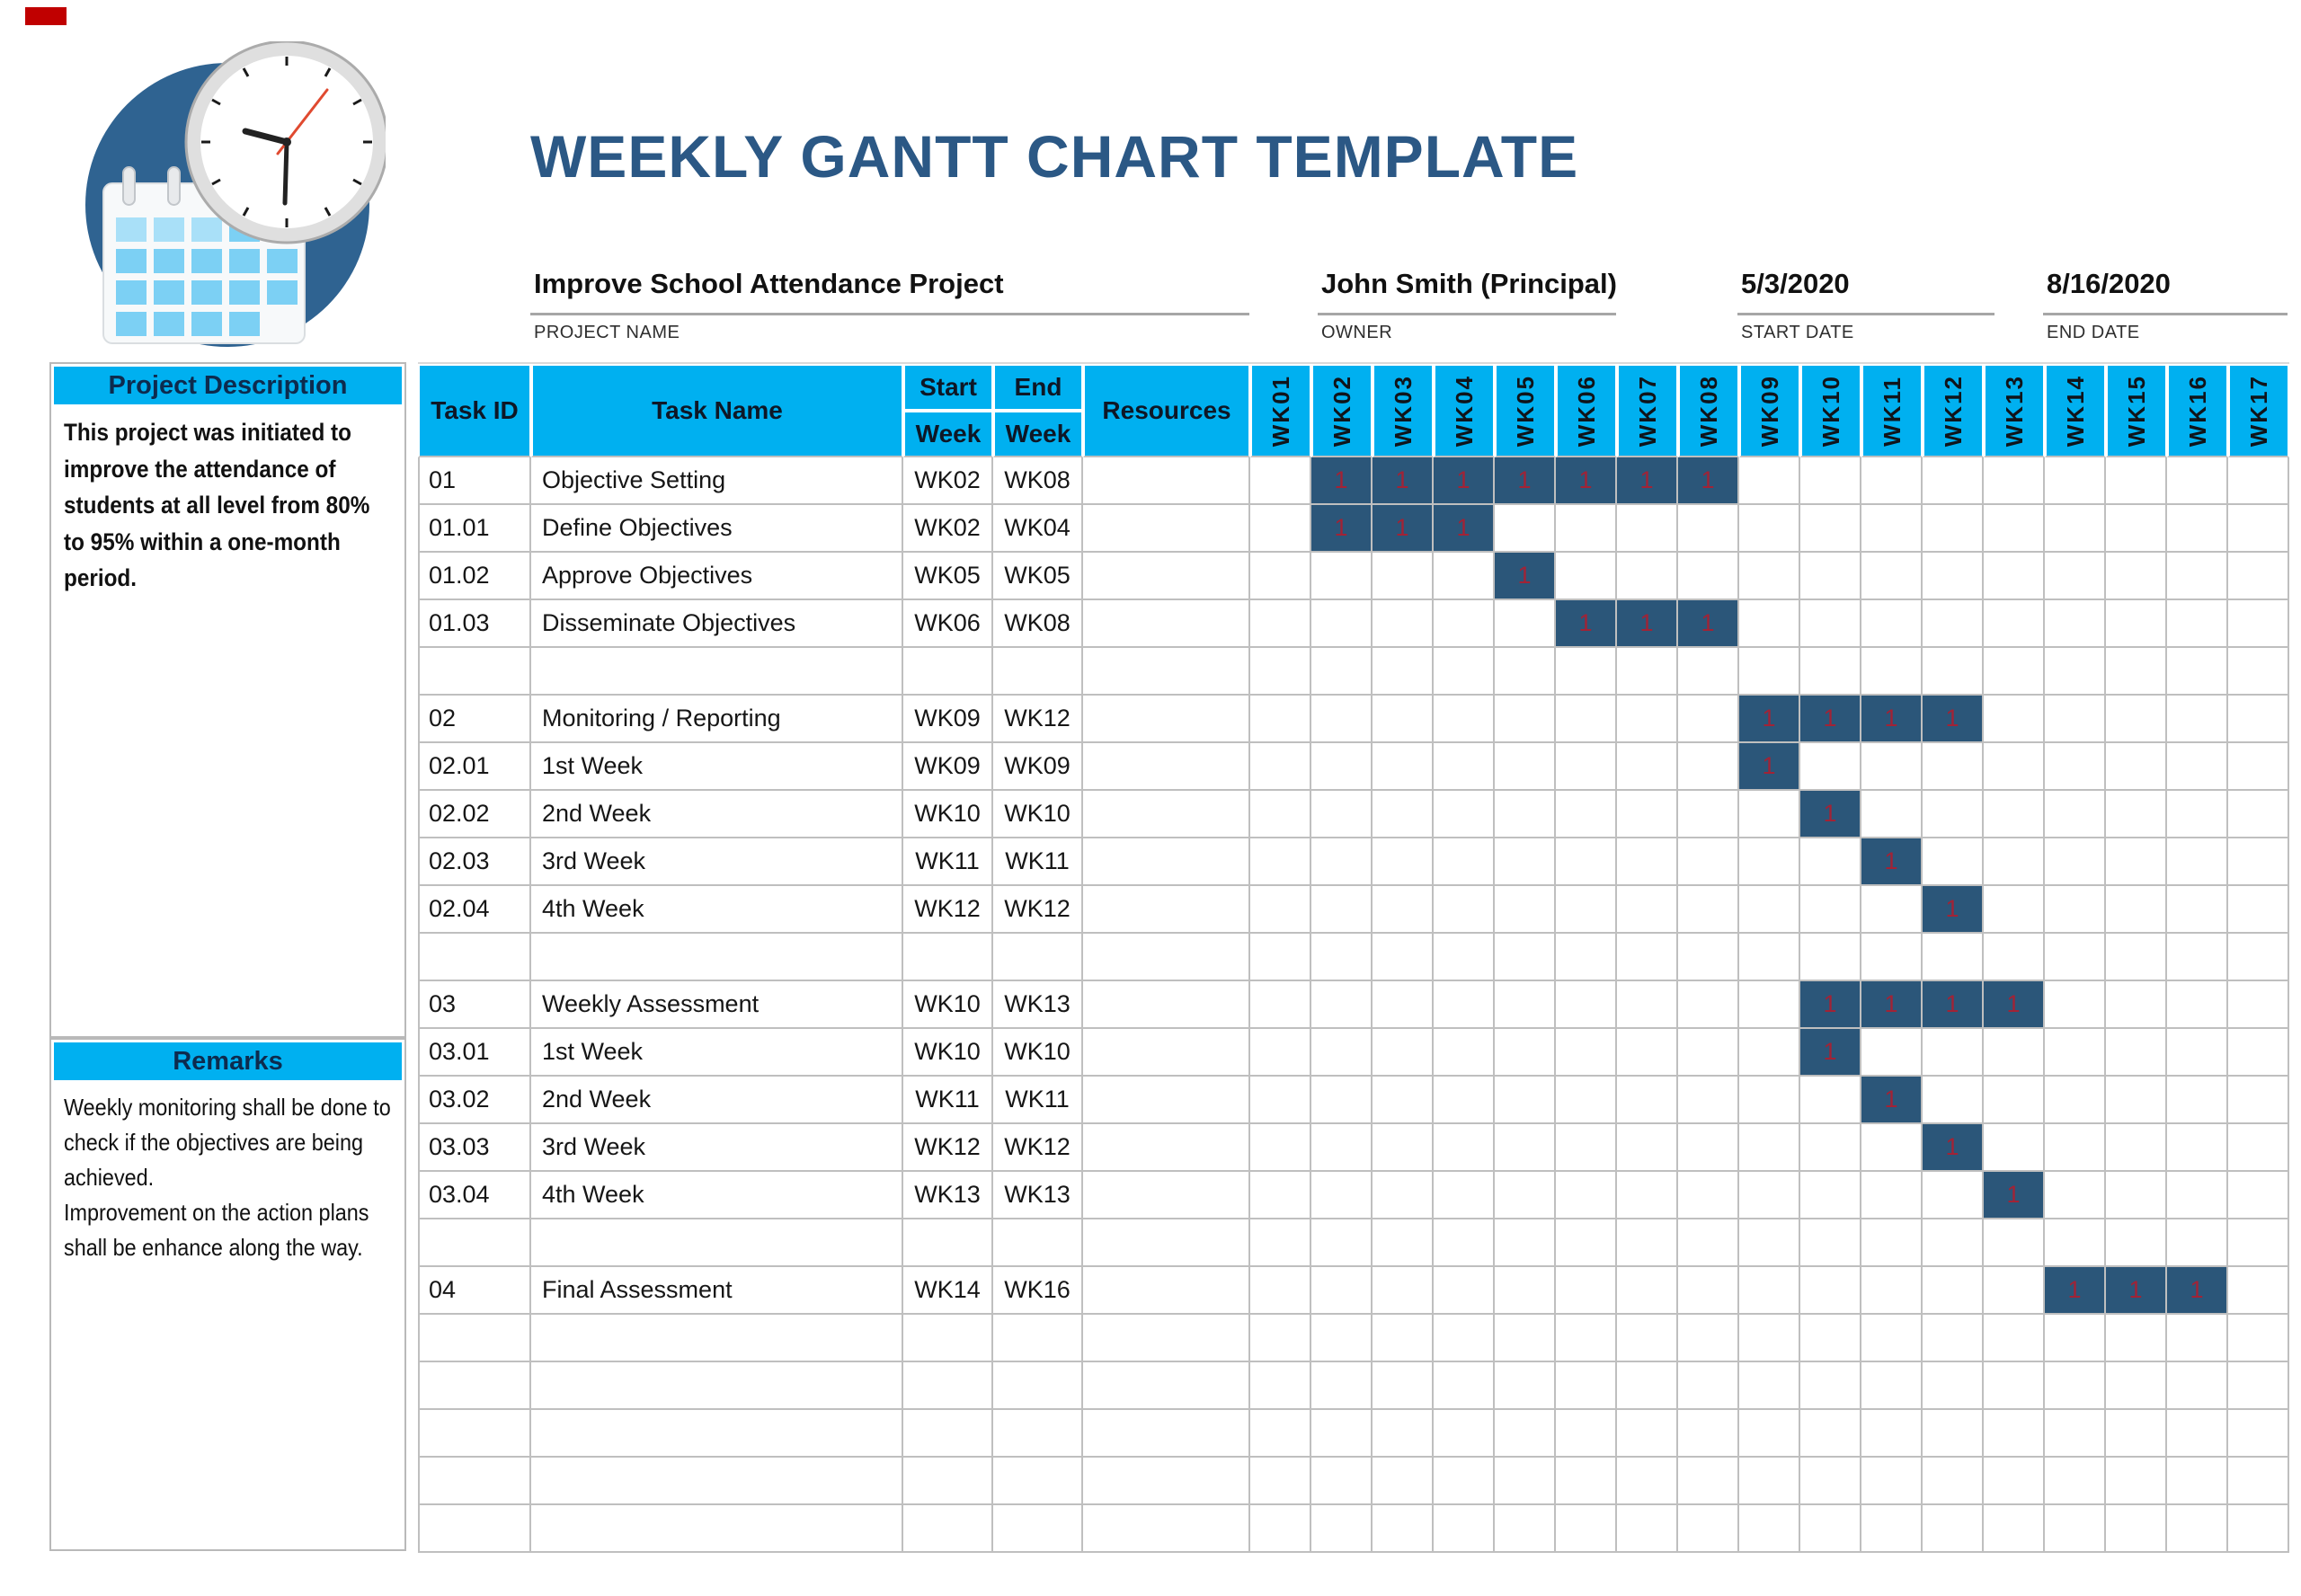 Image resolution: width=2301 pixels, height=1596 pixels. Describe the element at coordinates (474, 910) in the screenshot. I see `cell-task-id: 02.04` at that location.